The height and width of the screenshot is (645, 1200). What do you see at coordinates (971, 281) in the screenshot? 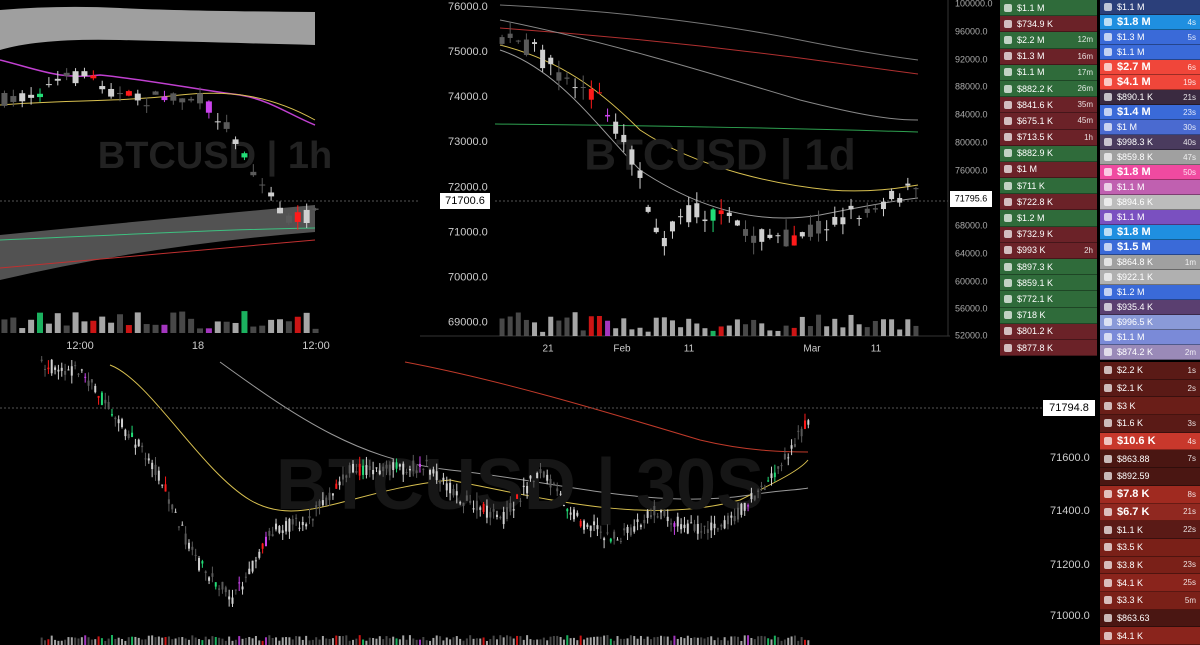
I see `tick-label: 60000.0` at bounding box center [971, 281].